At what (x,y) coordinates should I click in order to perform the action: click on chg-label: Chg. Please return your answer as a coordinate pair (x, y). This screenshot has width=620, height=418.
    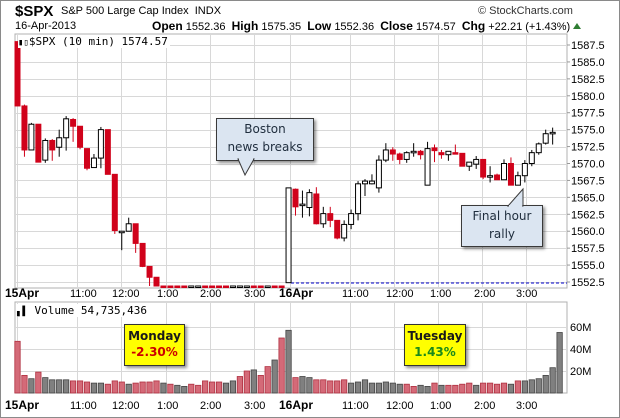
    Looking at the image, I should click on (473, 26).